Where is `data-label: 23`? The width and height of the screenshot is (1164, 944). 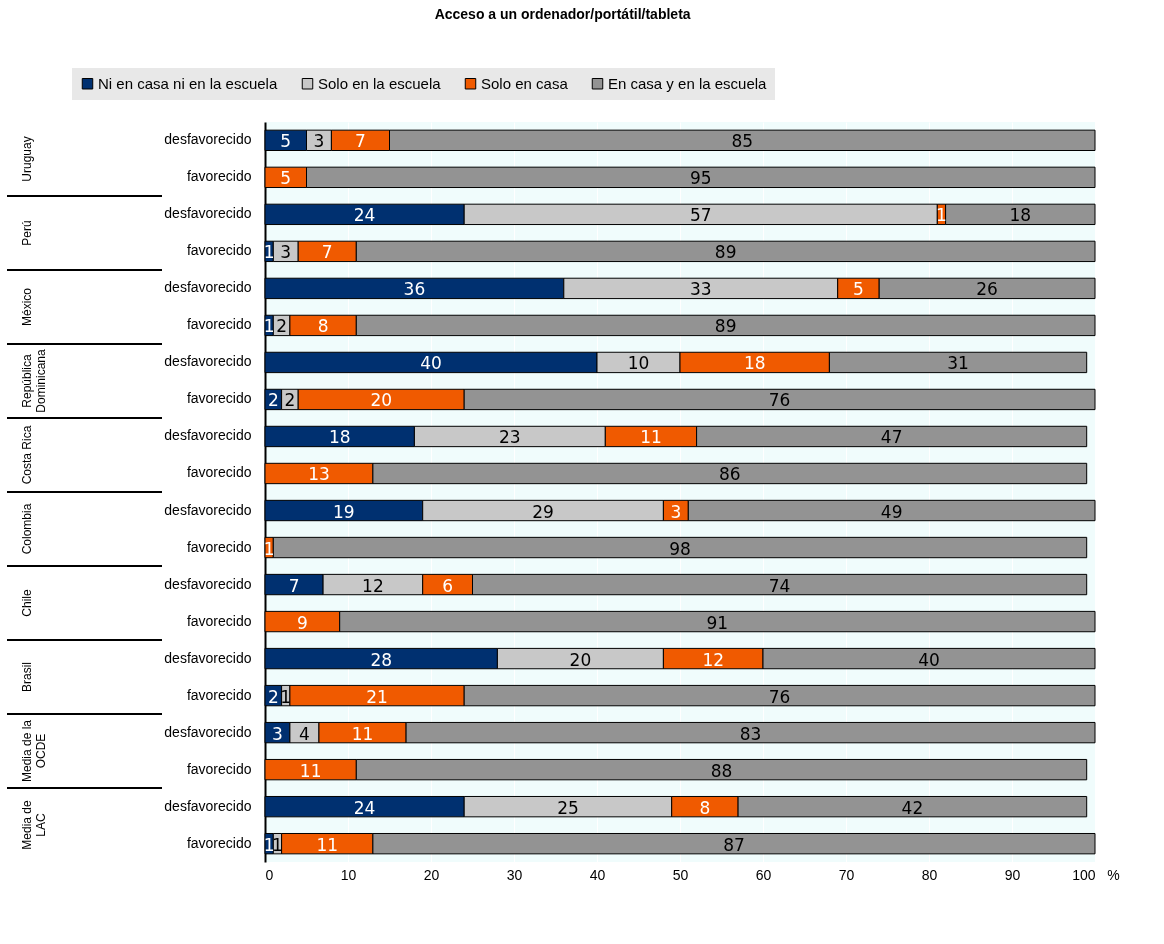 data-label: 23 is located at coordinates (510, 437).